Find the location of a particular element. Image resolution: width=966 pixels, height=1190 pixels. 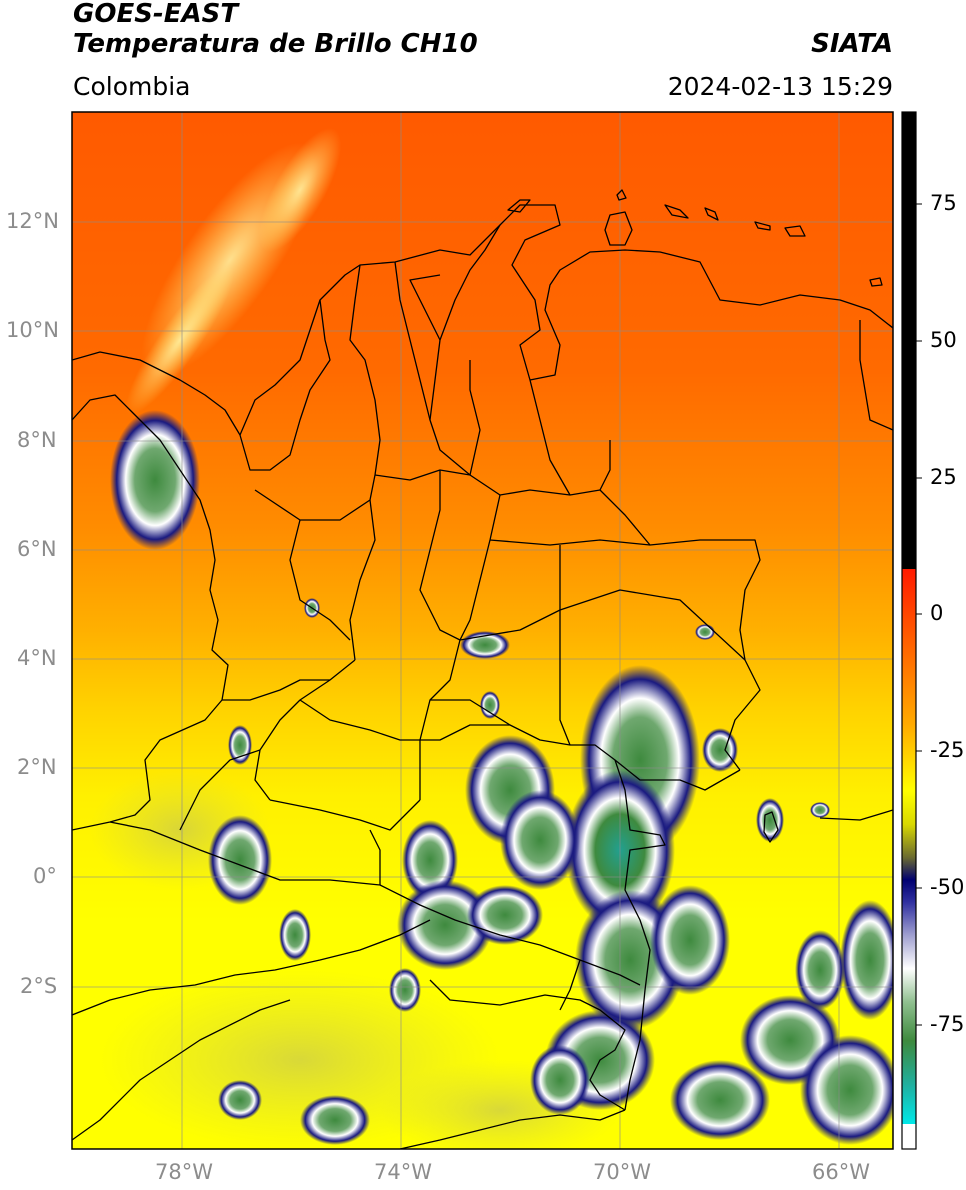

lon-label-78w: 78°W is located at coordinates (184, 1172).